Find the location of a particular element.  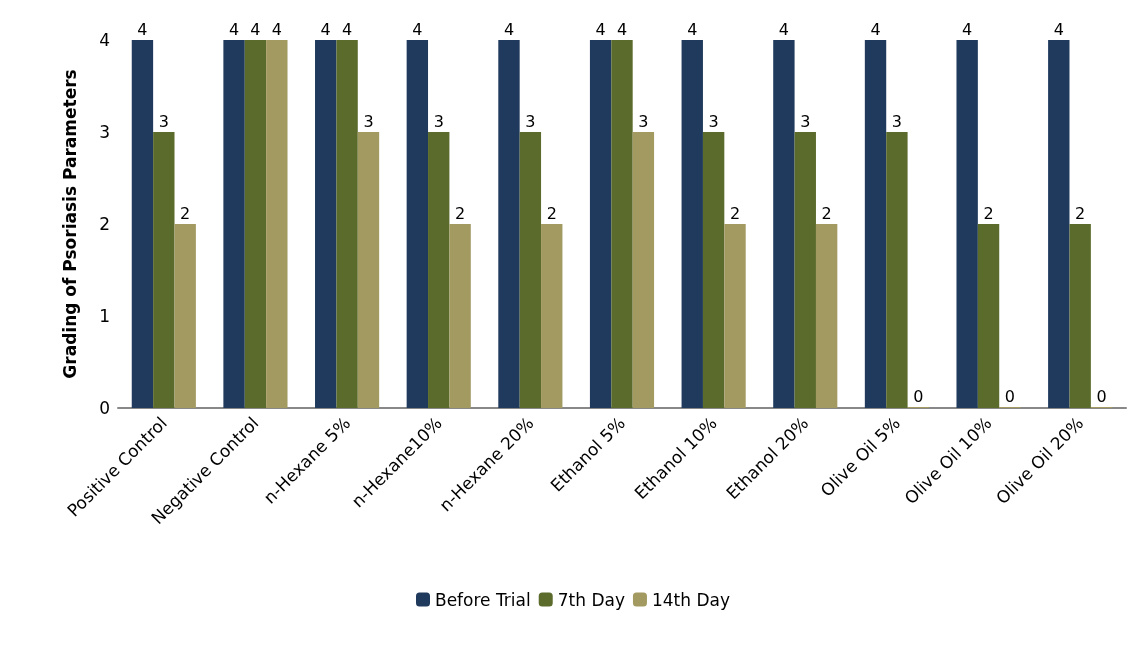

y-tick-label: 4 is located at coordinates (104, 40).